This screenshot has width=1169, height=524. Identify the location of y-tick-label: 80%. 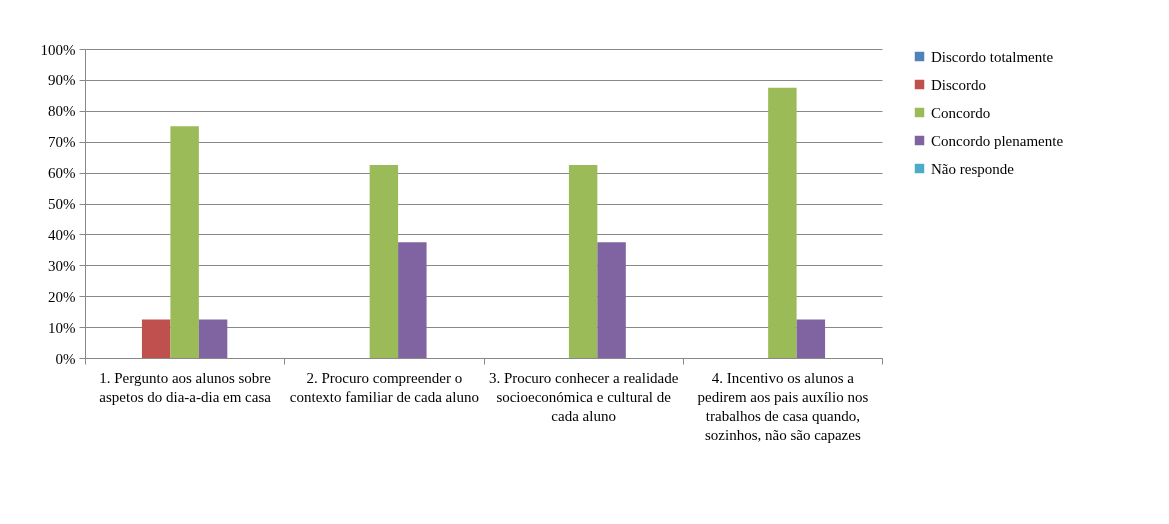
(62, 111).